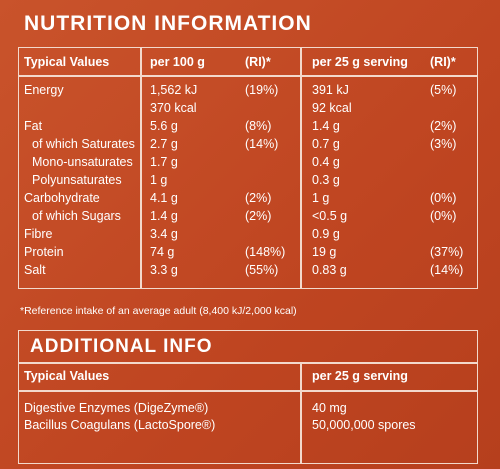 Image resolution: width=500 pixels, height=469 pixels. Describe the element at coordinates (324, 252) in the screenshot. I see `cell: 19 g` at that location.